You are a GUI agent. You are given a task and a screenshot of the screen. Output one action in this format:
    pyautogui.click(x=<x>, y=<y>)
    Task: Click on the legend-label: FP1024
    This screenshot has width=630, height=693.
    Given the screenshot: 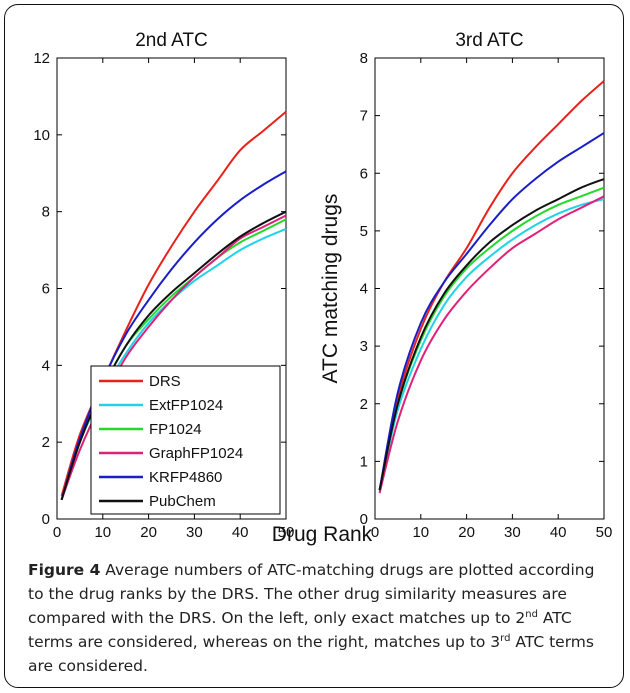 What is the action you would take?
    pyautogui.click(x=175, y=429)
    